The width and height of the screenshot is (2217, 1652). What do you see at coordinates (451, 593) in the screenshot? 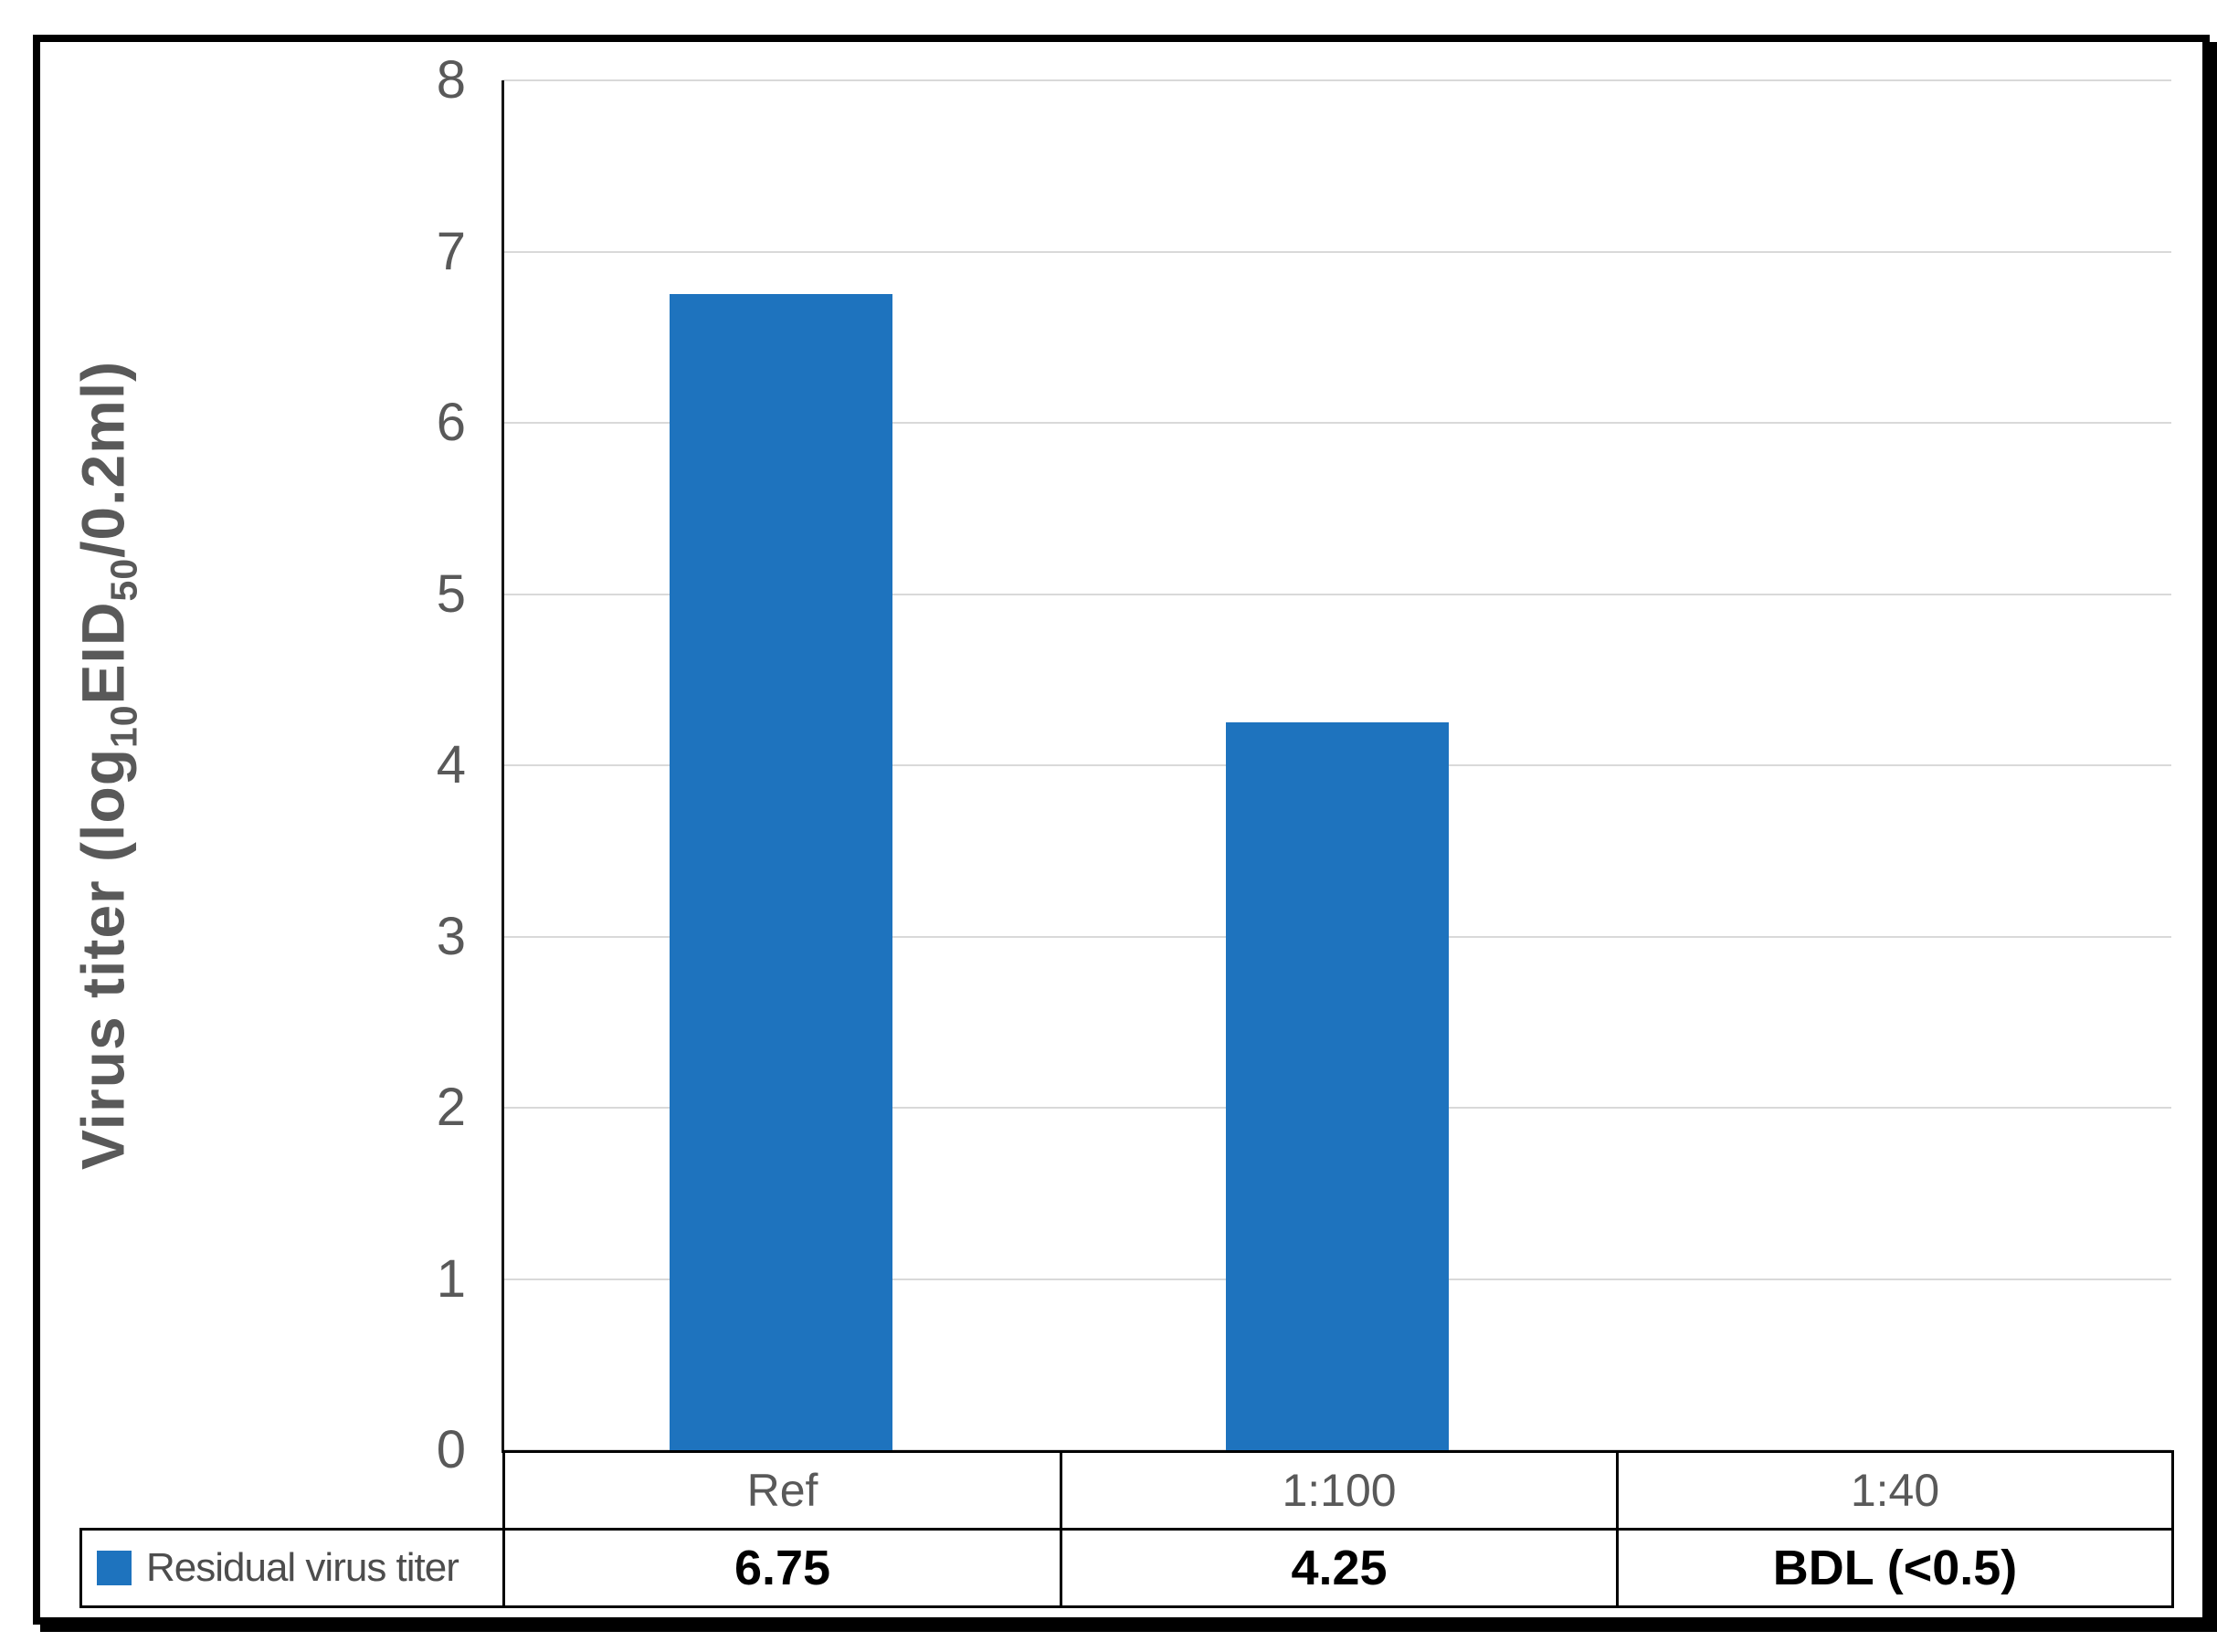
I see `y-tick-label-5: 5` at bounding box center [451, 593].